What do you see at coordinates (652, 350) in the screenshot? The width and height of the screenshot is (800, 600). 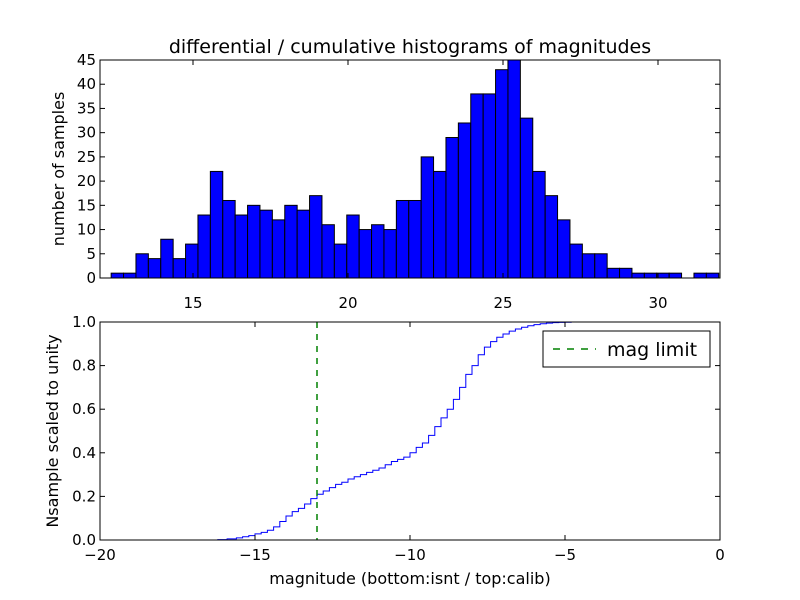 I see `legend-mag-limit-label: mag limit` at bounding box center [652, 350].